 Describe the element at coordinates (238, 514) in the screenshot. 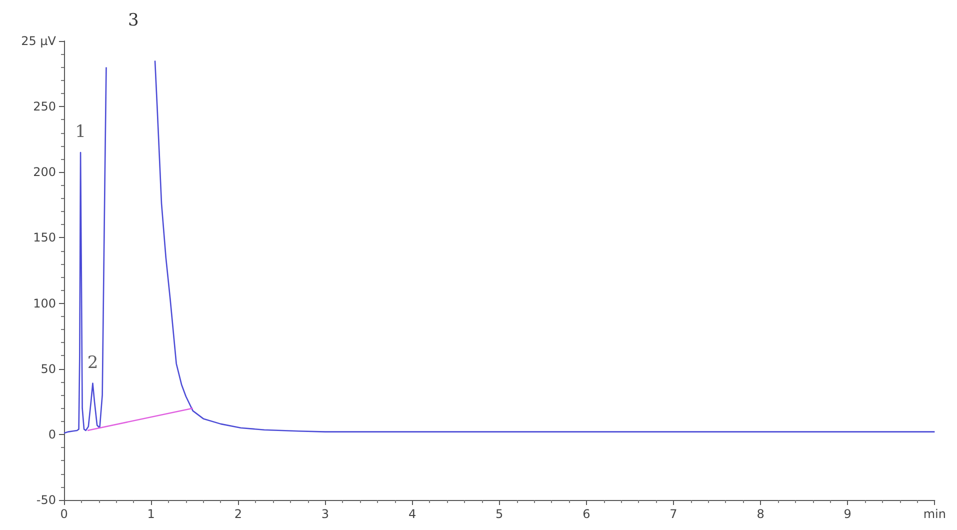

I see `x-tick-label: 2` at that location.